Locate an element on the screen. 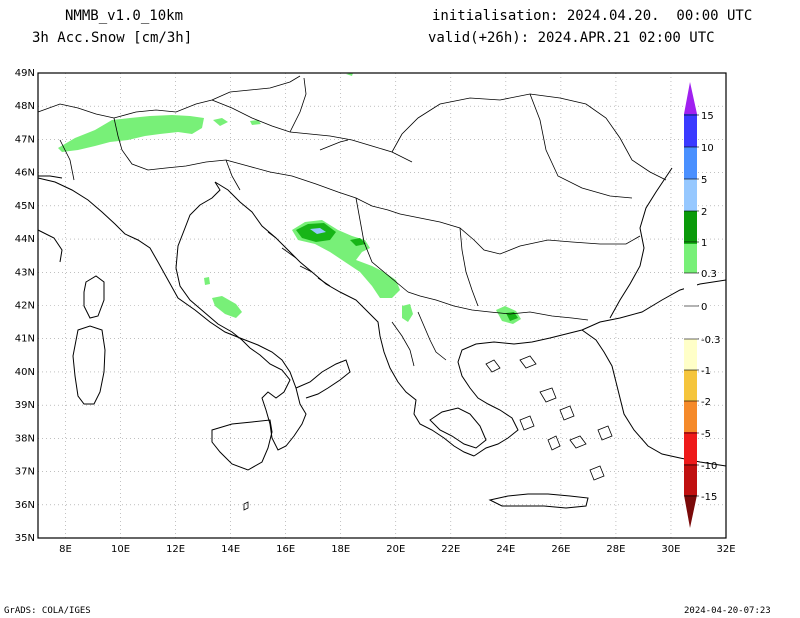 This screenshot has height=618, width=800. alps-snow-area is located at coordinates (131, 133).